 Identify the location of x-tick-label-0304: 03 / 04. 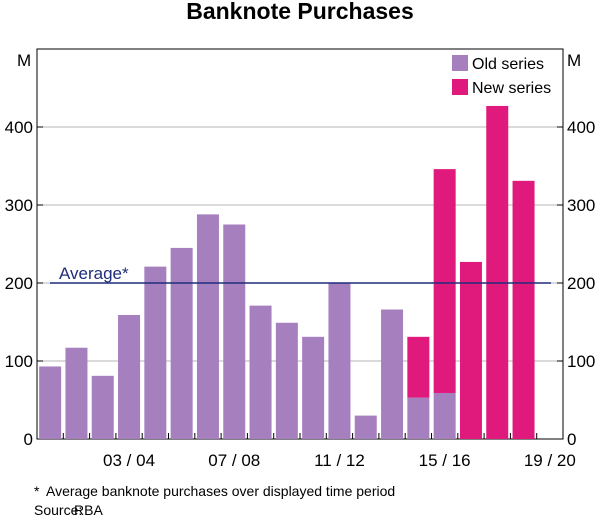
(129, 460).